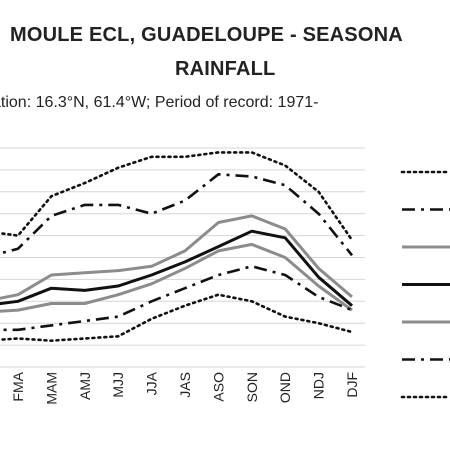 Image resolution: width=450 pixels, height=450 pixels. What do you see at coordinates (85, 386) in the screenshot?
I see `x-tick-label: AMJ` at bounding box center [85, 386].